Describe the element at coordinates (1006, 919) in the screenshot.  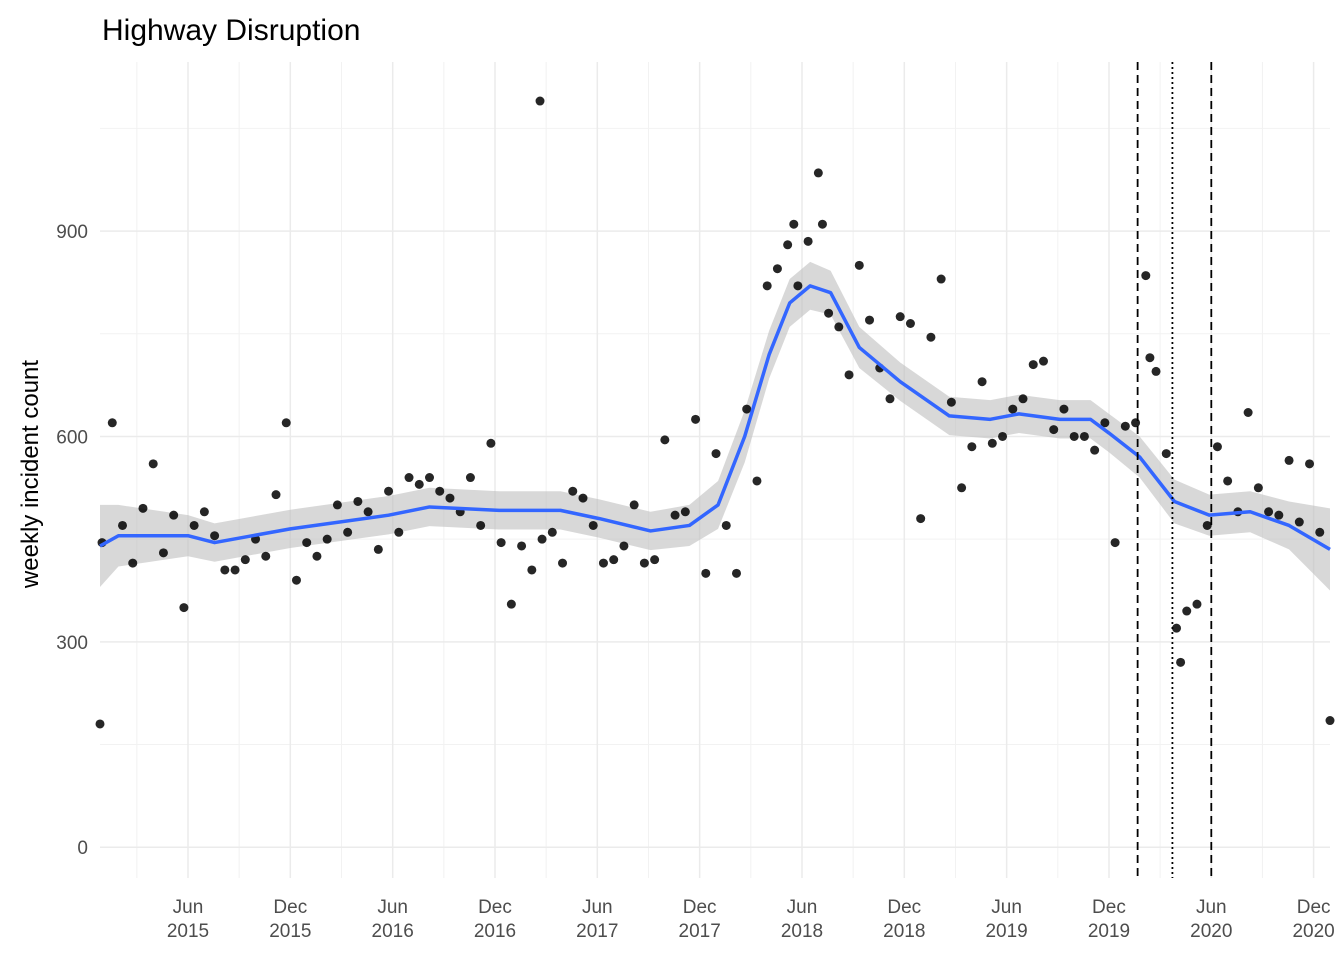
I see `x-tick-label: Jun 2019` at that location.